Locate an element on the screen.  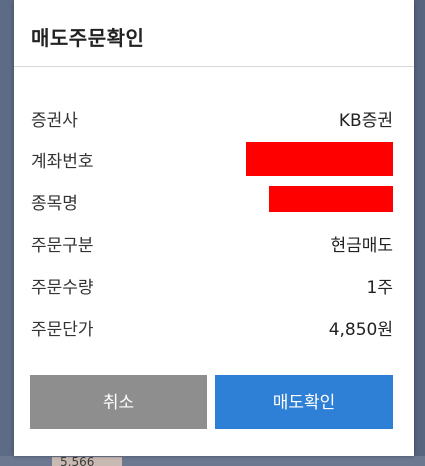
confirm-sell-button: 매도확인 is located at coordinates (304, 402).